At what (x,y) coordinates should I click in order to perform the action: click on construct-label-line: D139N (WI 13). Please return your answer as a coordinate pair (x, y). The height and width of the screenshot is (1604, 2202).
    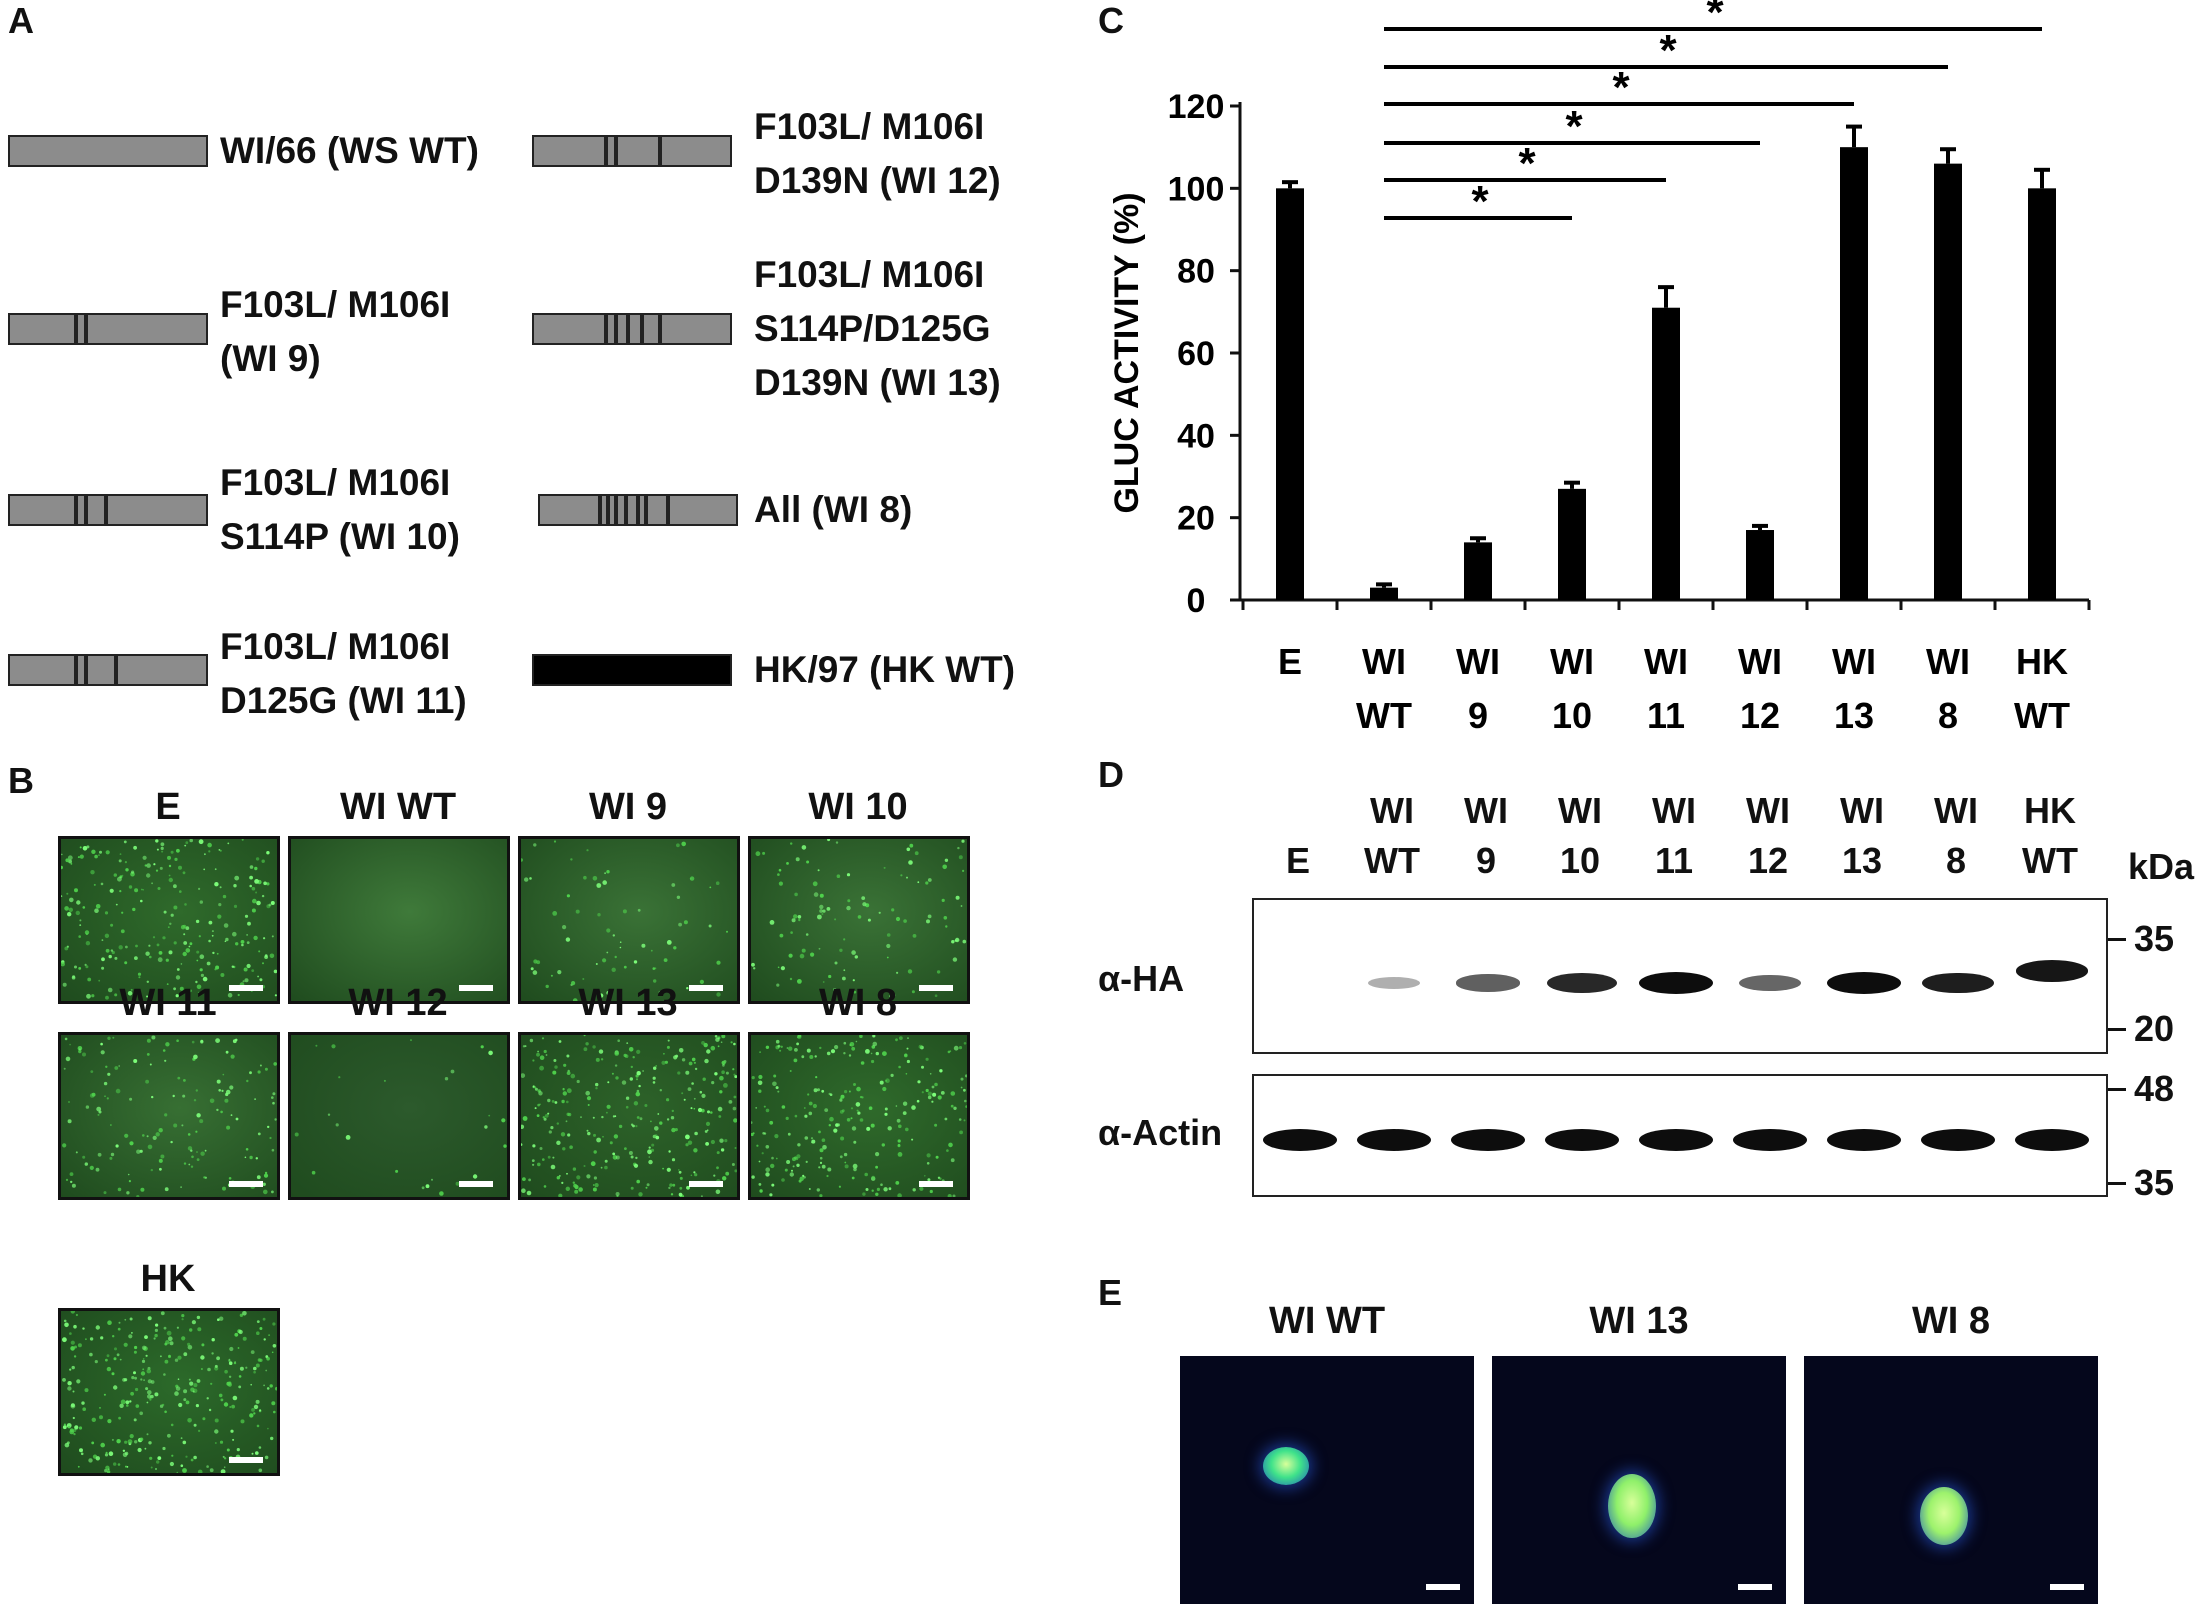
    Looking at the image, I should click on (877, 382).